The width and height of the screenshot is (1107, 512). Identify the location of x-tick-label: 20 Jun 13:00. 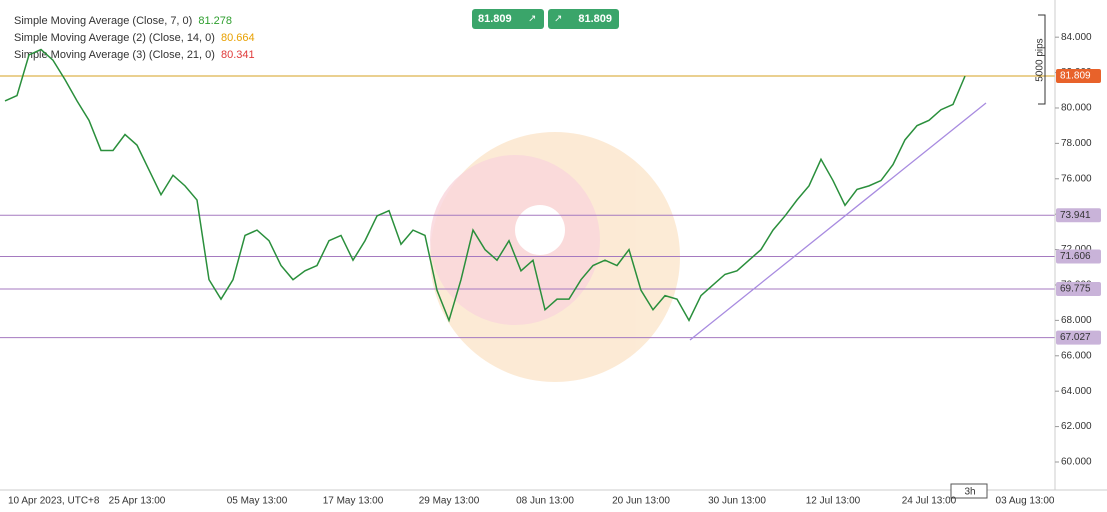
(641, 501).